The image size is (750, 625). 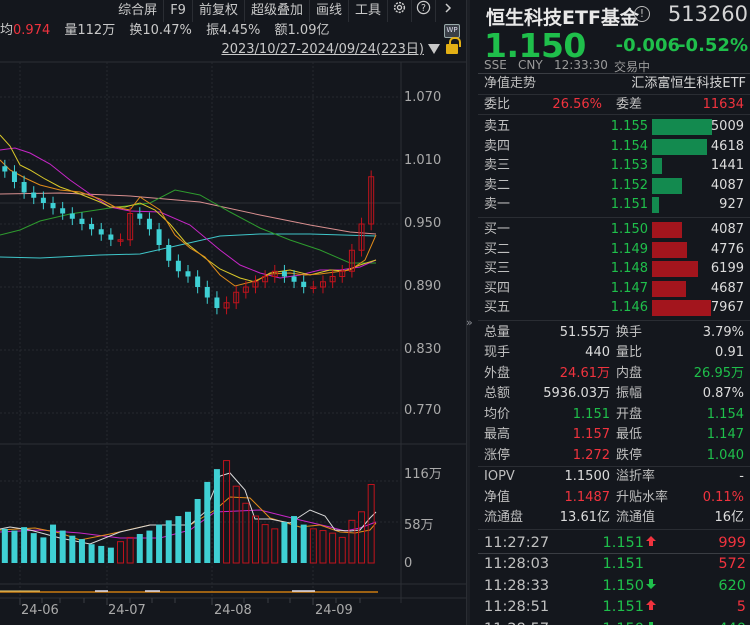 I want to click on order-book-row: 买二 1.149 4776, so click(x=614, y=250).